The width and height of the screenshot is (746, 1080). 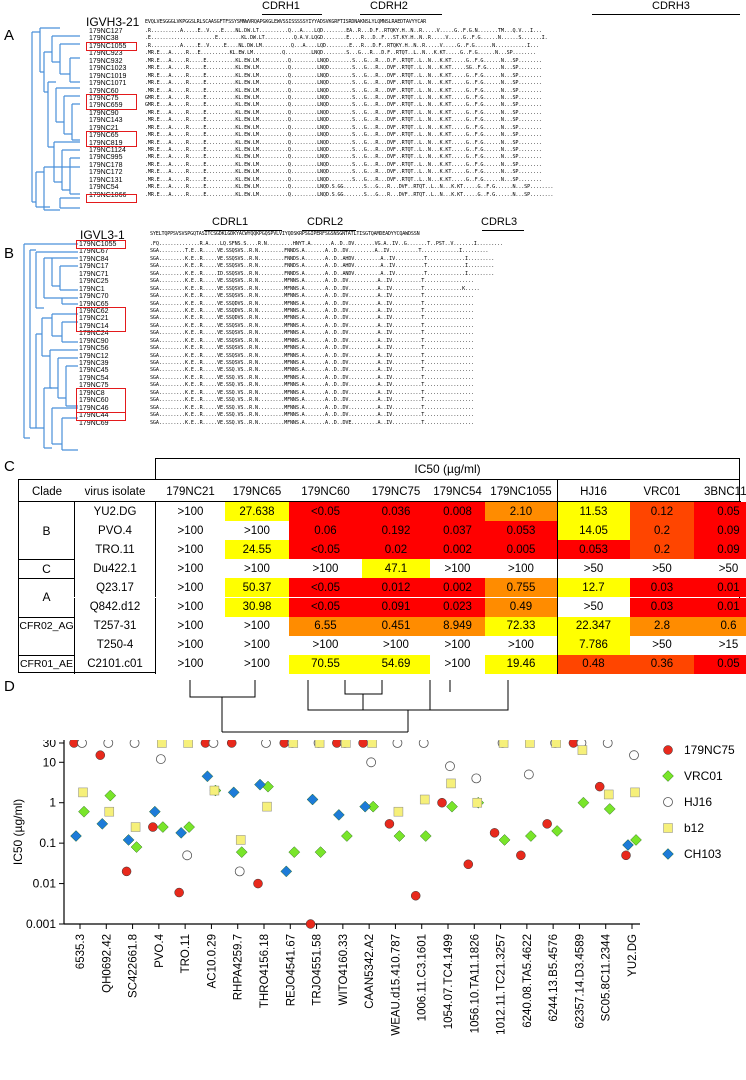 I want to click on antibody-header-3BNC117: 3BNC117, so click(x=724, y=492).